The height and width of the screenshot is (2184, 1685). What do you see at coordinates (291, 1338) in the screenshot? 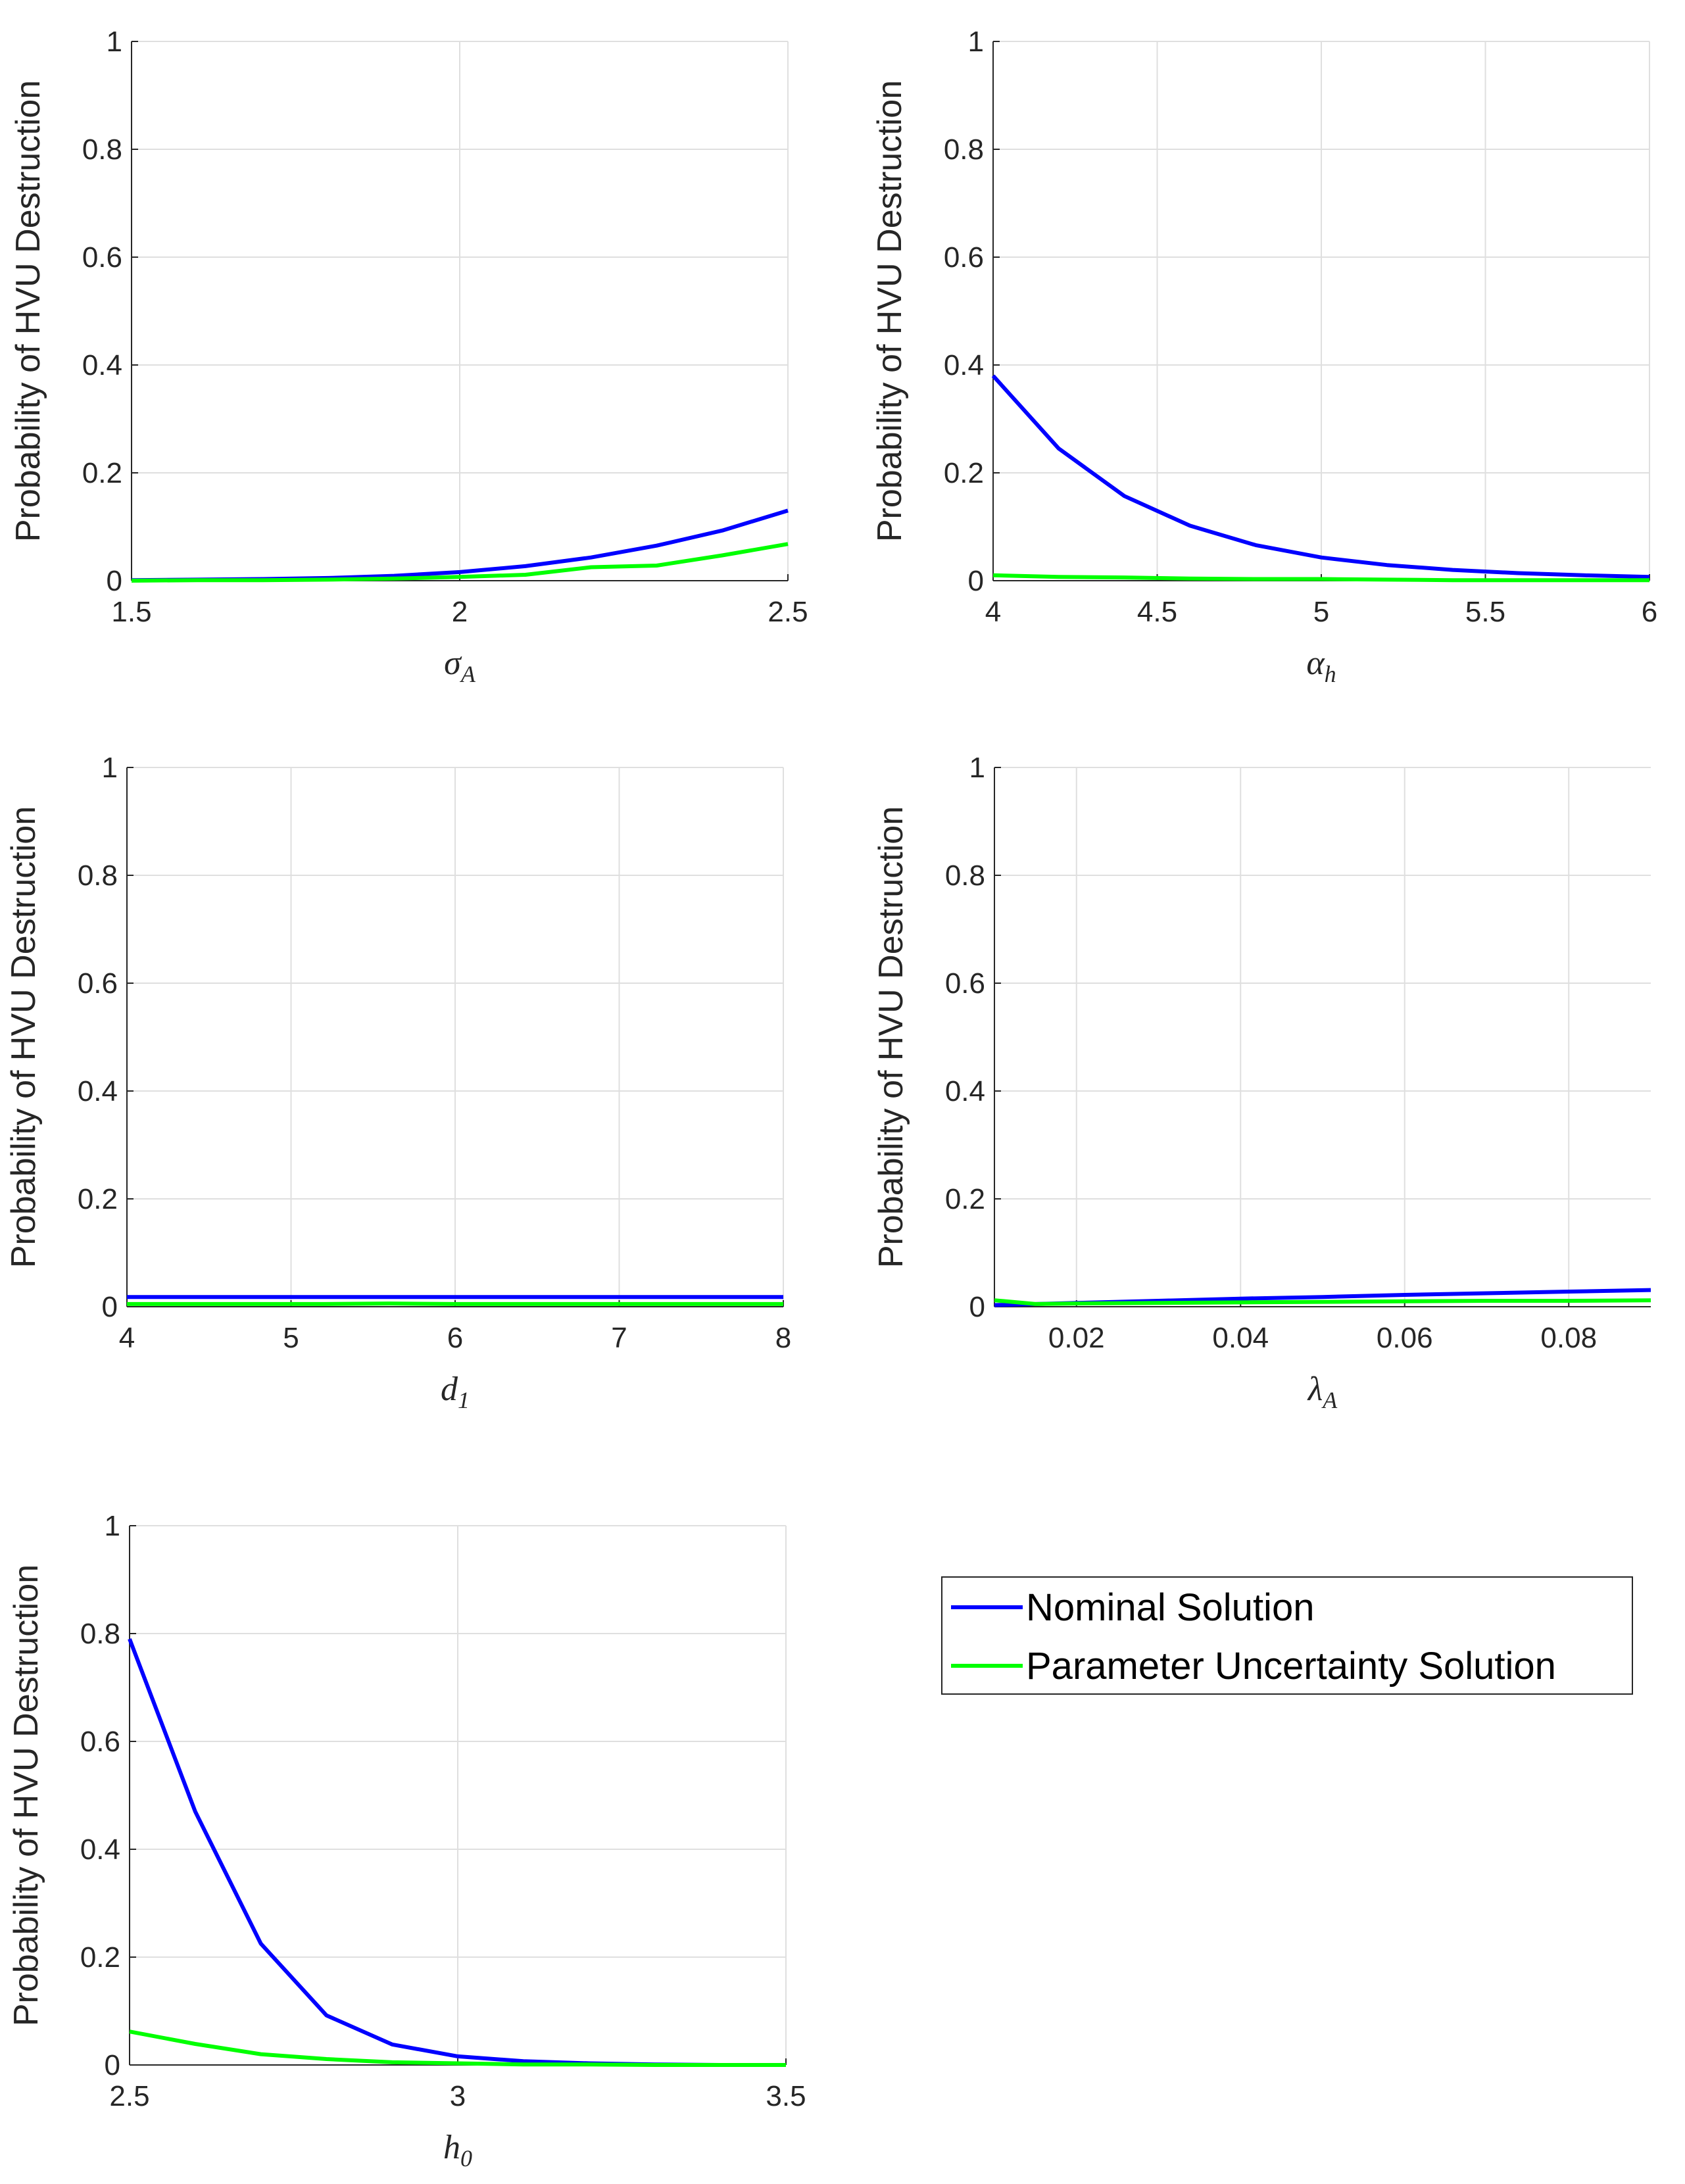
I see `chart-d1-xtick-label-1: 5` at bounding box center [291, 1338].